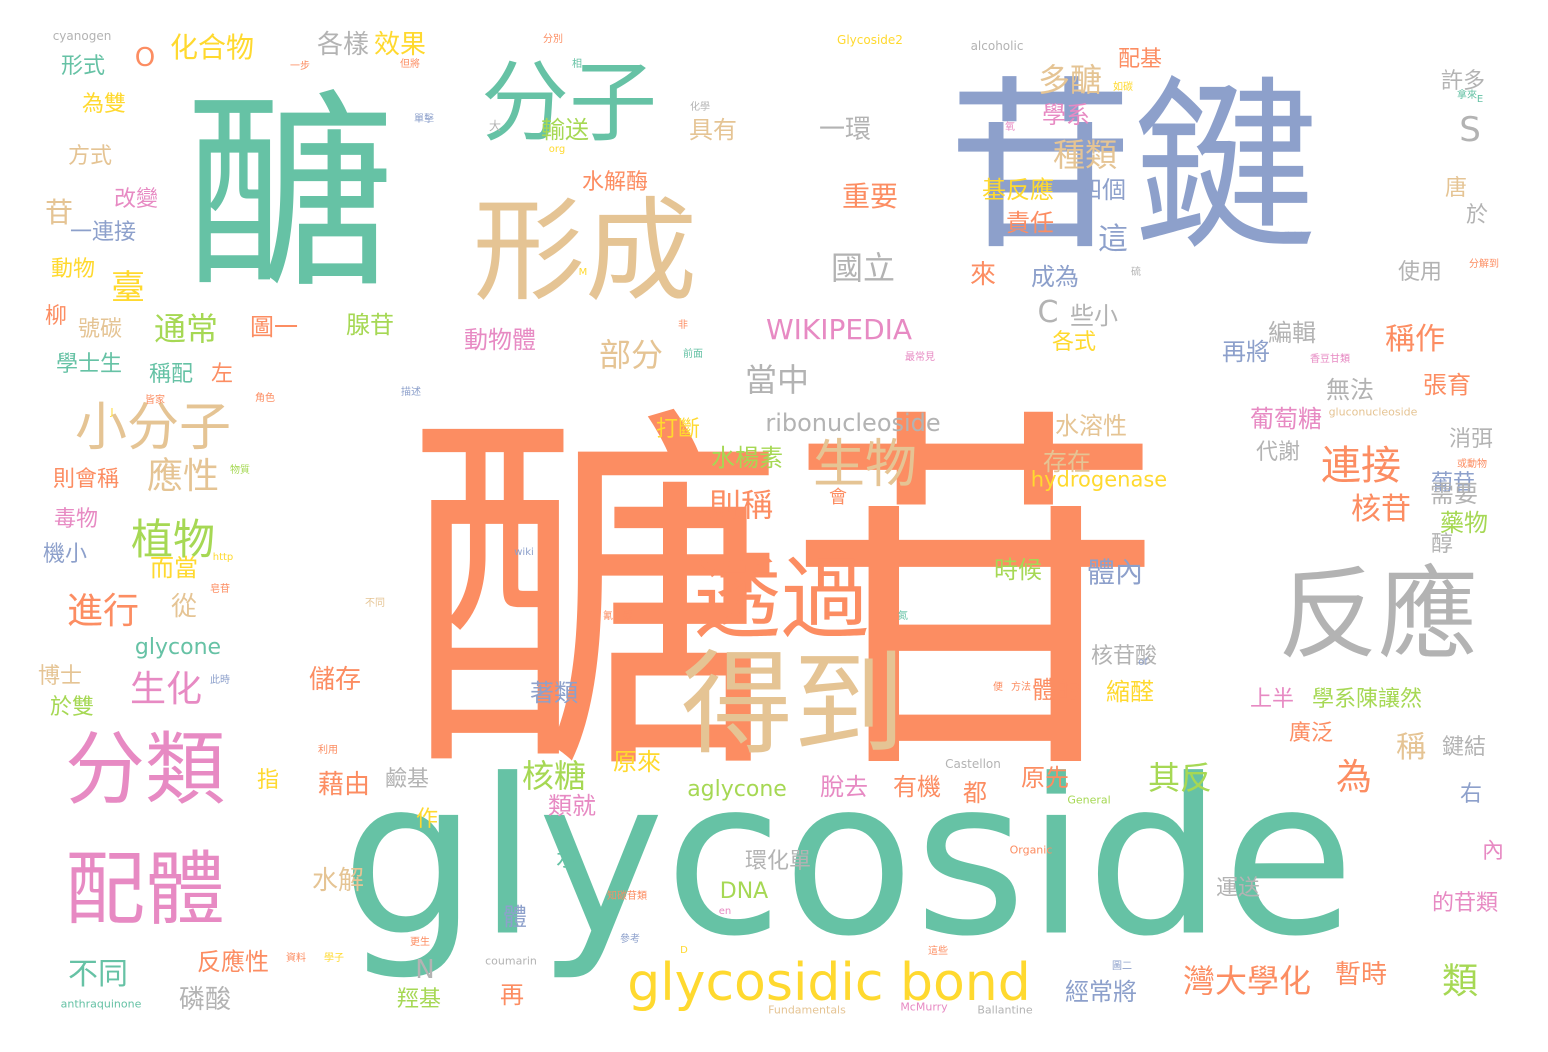 Image resolution: width=1548 pixels, height=1052 pixels. I want to click on cloud-word: 水, so click(567, 859).